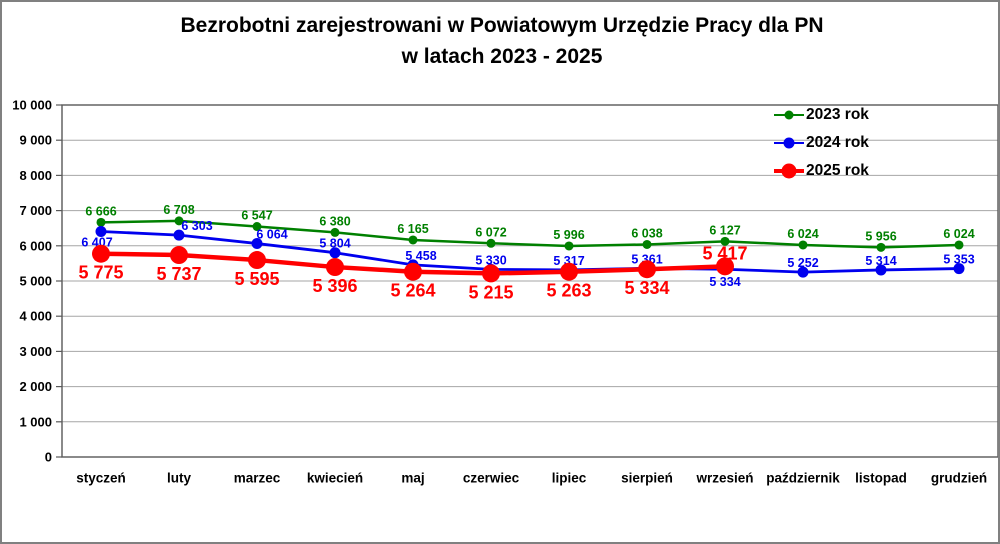 This screenshot has height=544, width=1000. Describe the element at coordinates (490, 232) in the screenshot. I see `data-label: 6 072` at that location.